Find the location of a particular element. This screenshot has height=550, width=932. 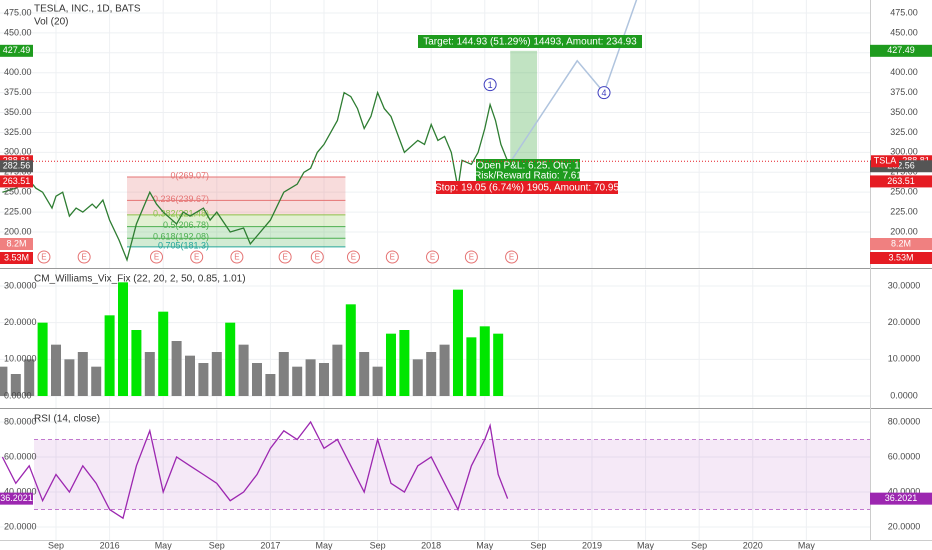

price-badge-label: 427.49 is located at coordinates (901, 50).